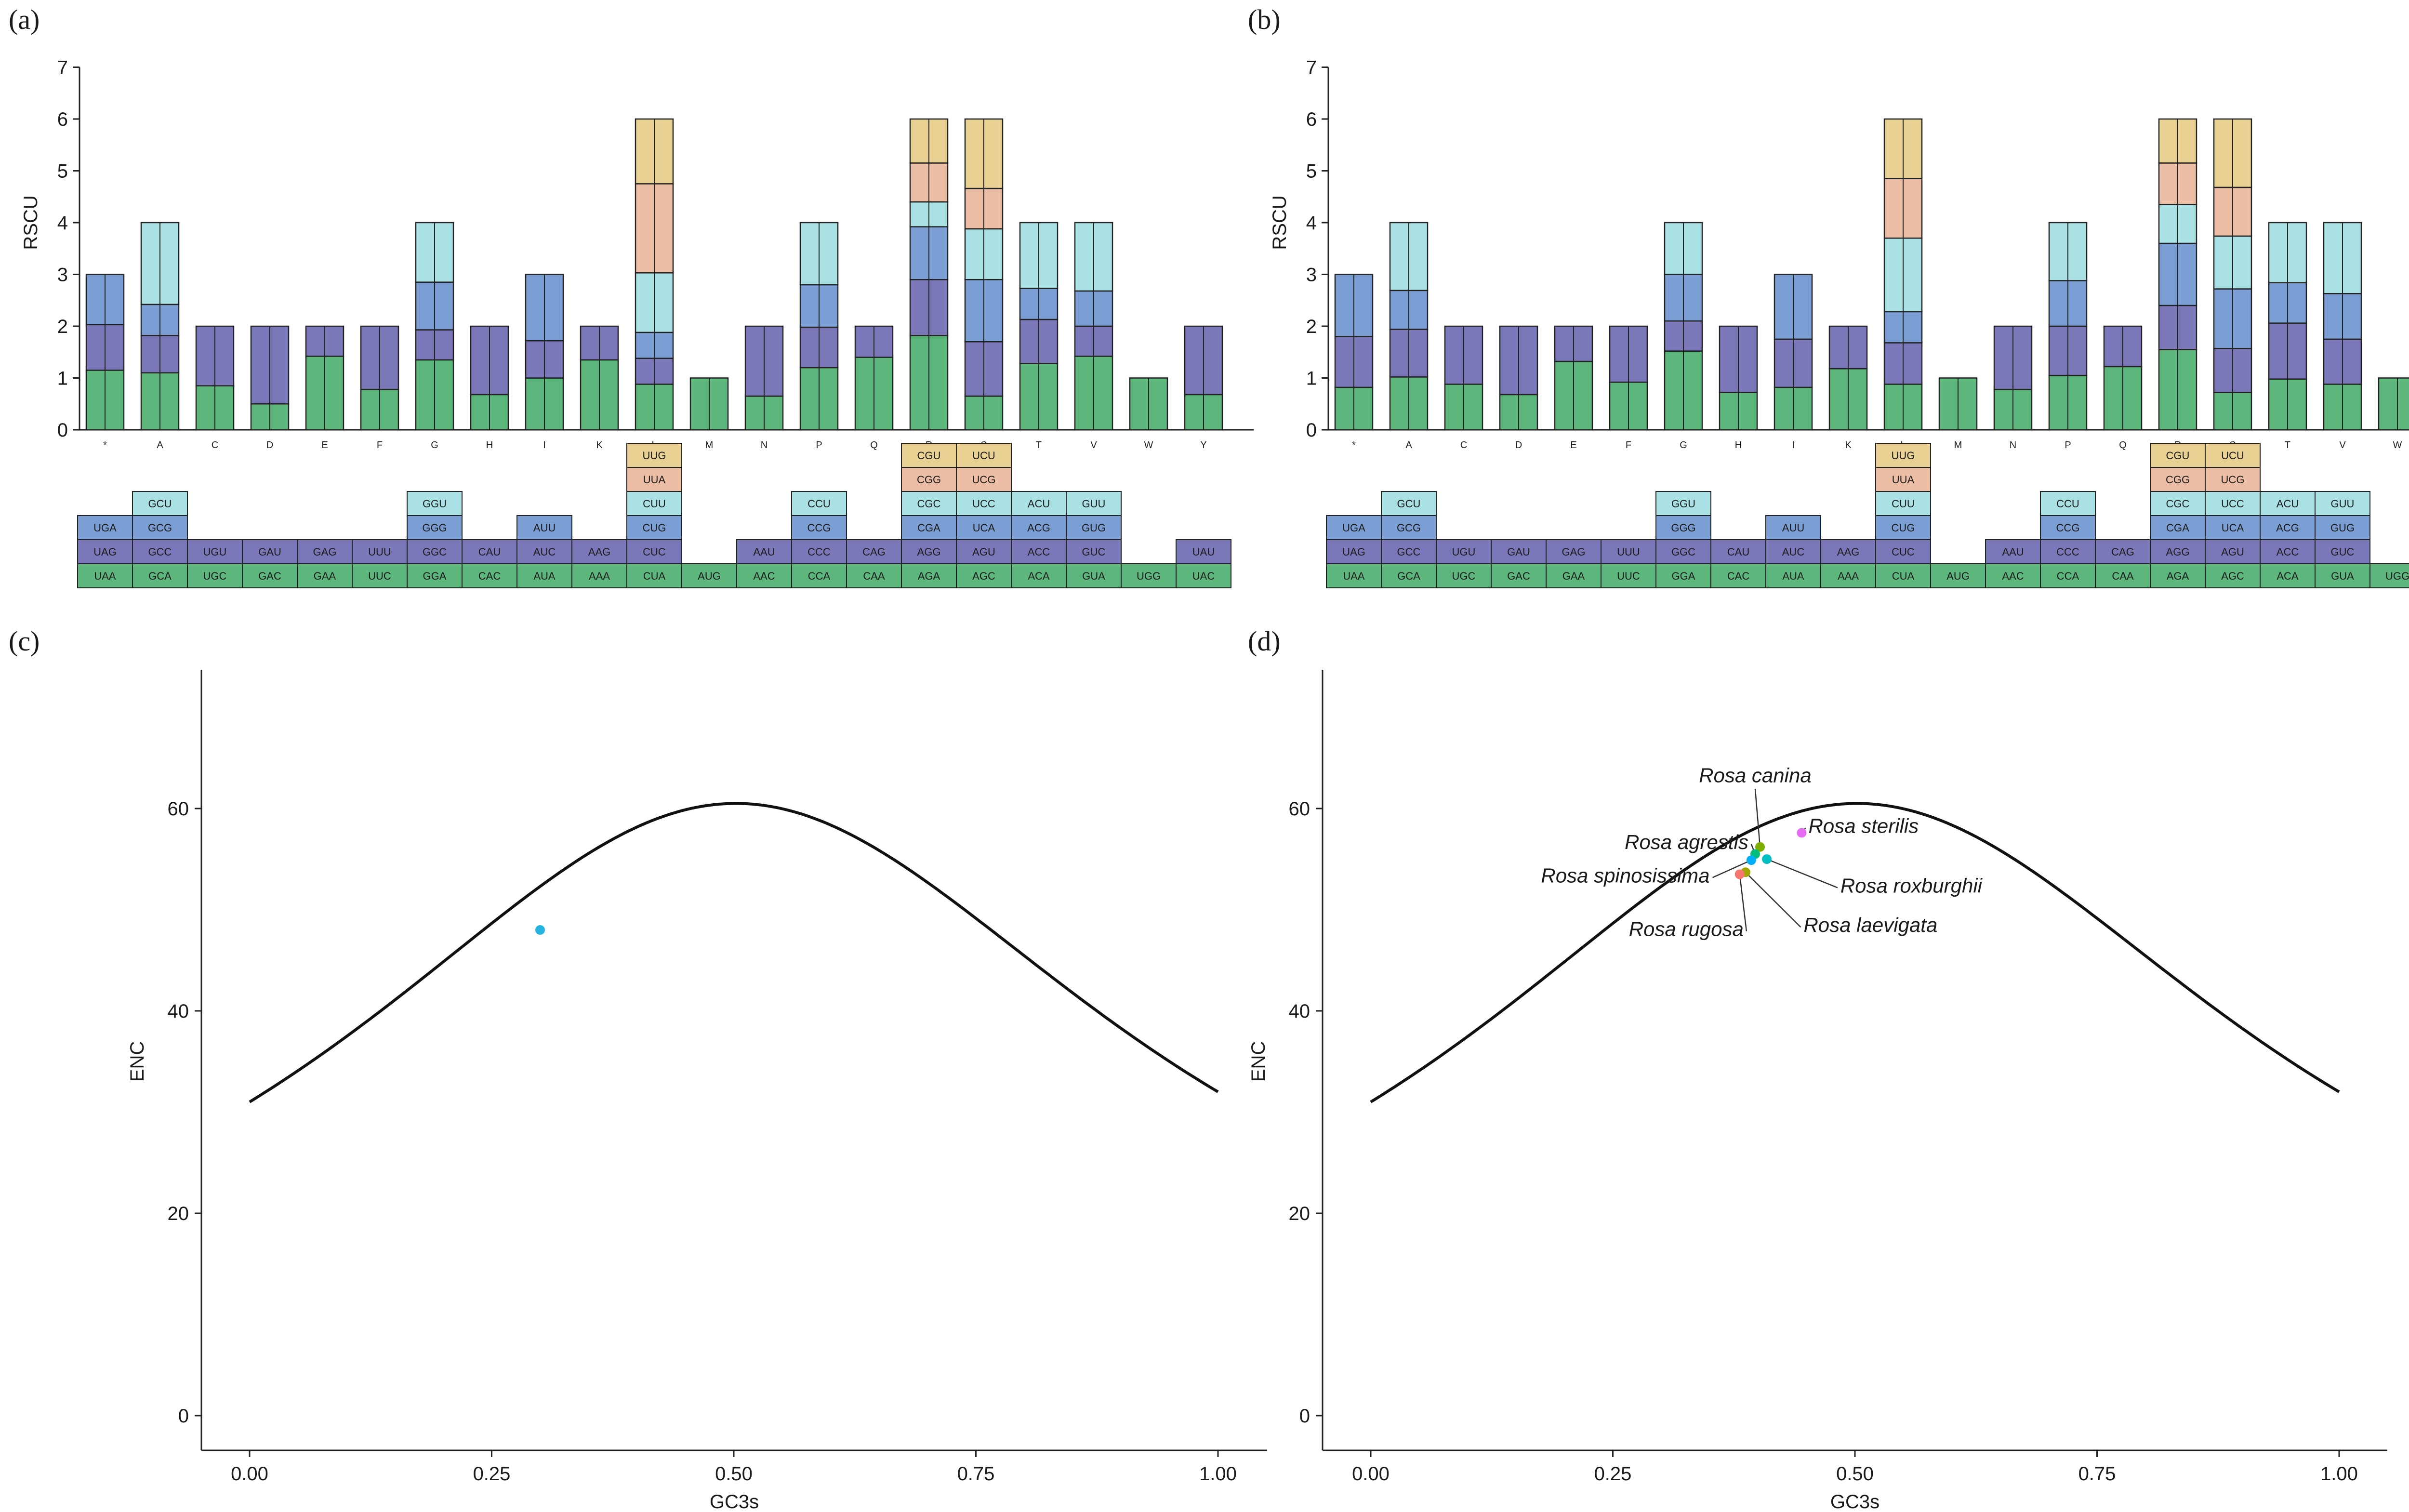 The image size is (2409, 1512). Describe the element at coordinates (599, 445) in the screenshot. I see `rscu-category-label: K` at that location.